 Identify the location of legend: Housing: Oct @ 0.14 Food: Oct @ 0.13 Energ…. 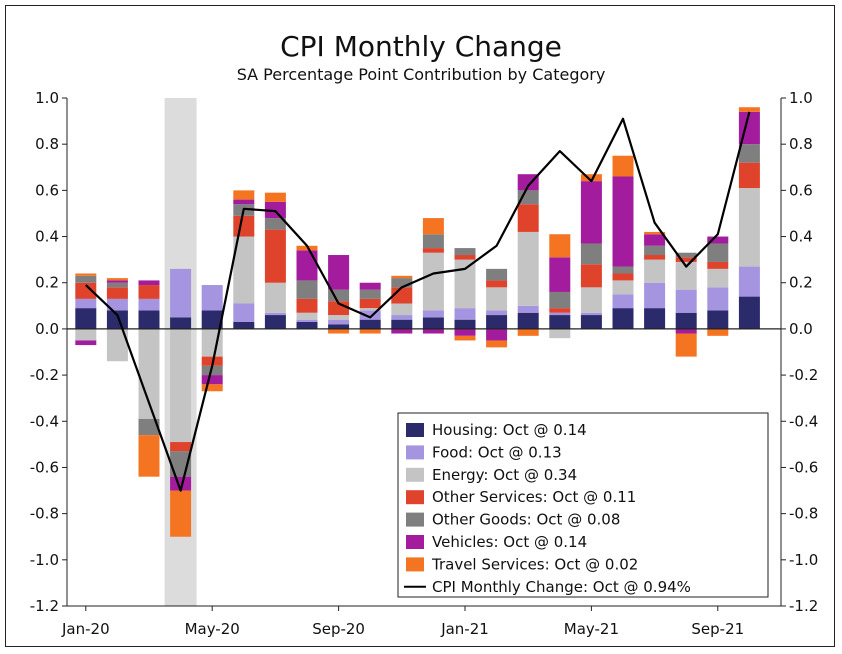
(583, 505).